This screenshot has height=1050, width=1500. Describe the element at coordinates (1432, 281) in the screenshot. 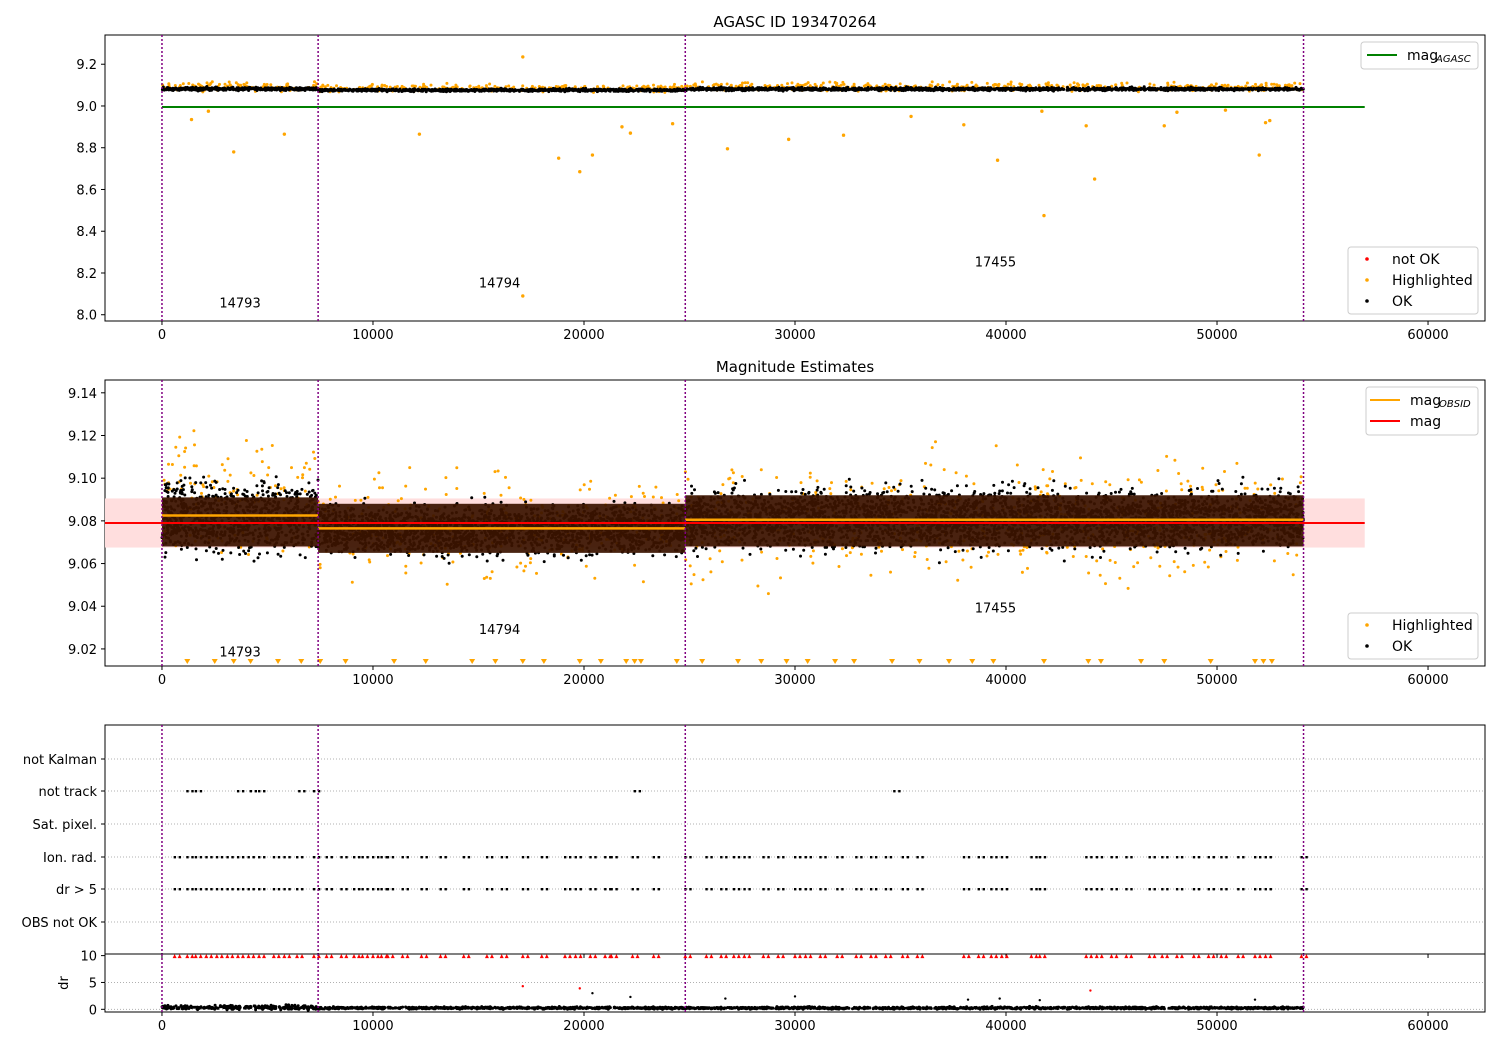

I see `legend-label: Highlighted` at that location.